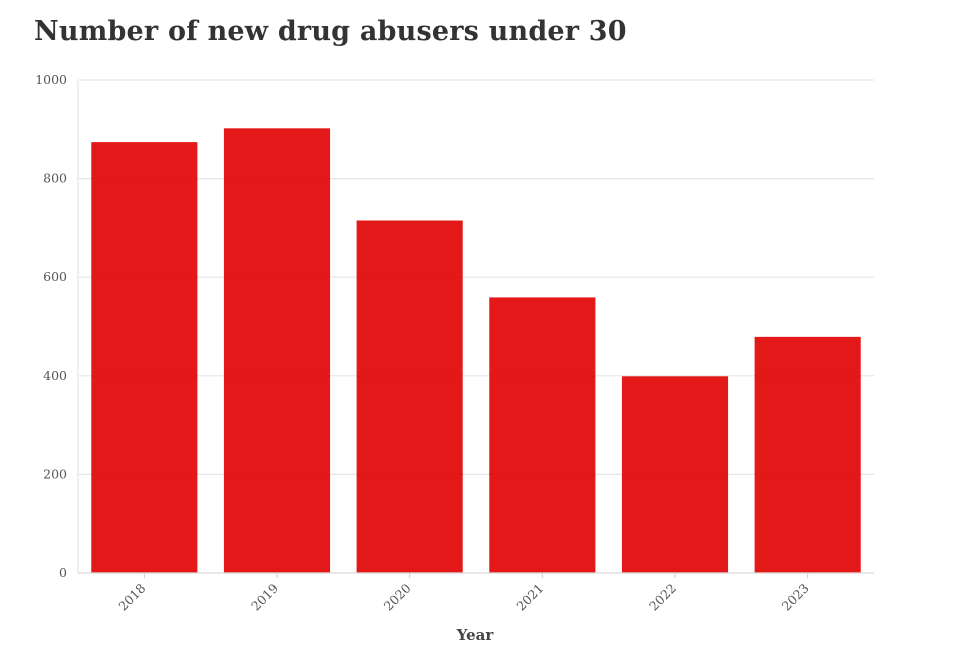 Image resolution: width=977 pixels, height=652 pixels. Describe the element at coordinates (409, 396) in the screenshot. I see `bar-2020` at that location.